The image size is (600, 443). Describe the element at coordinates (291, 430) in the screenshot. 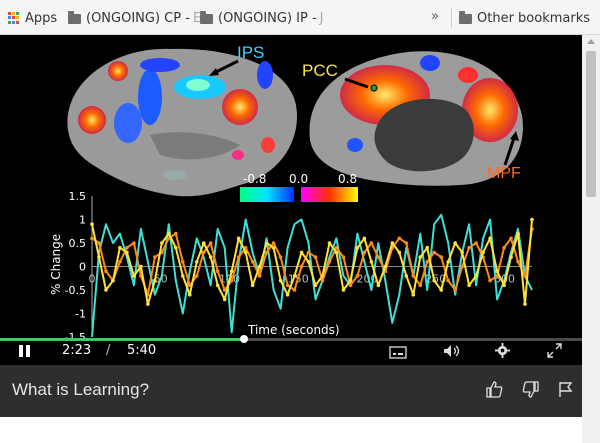

I see `page-body` at that location.